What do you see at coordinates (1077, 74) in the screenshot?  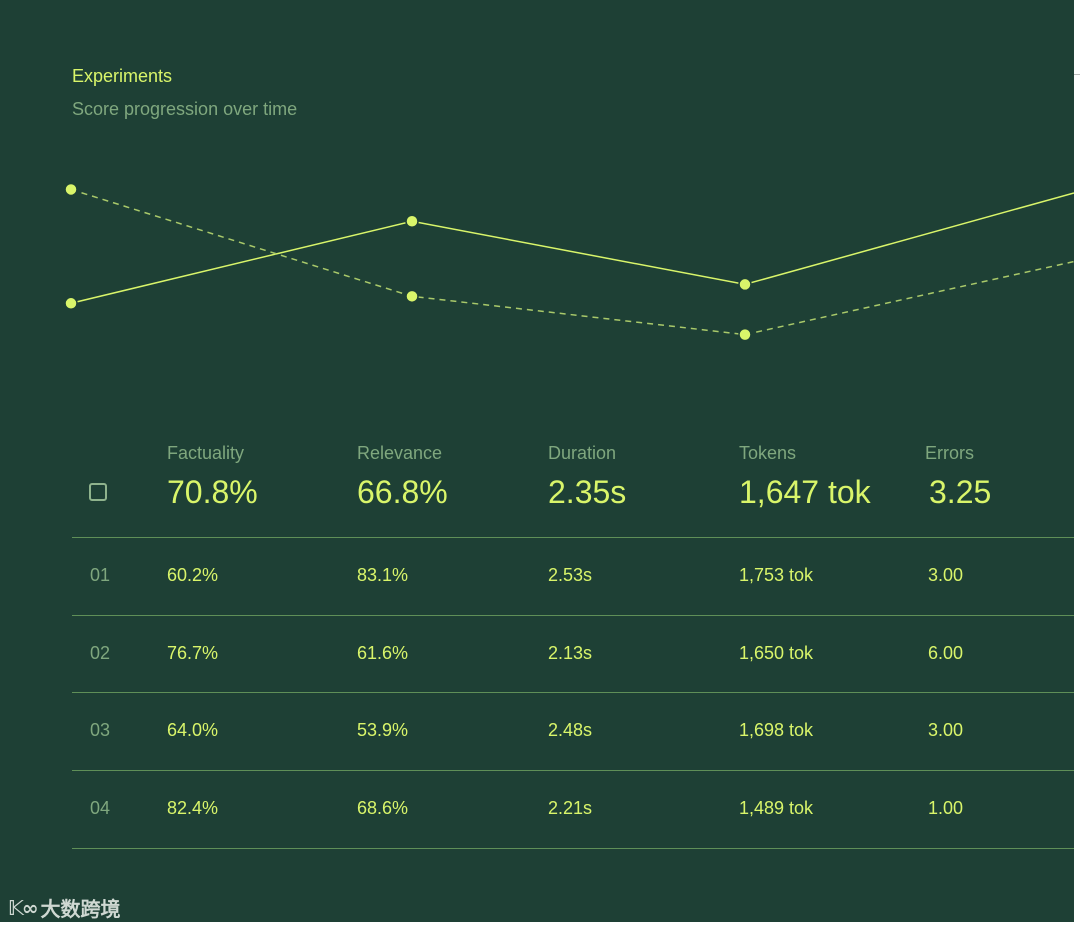 I see `window-edge` at bounding box center [1077, 74].